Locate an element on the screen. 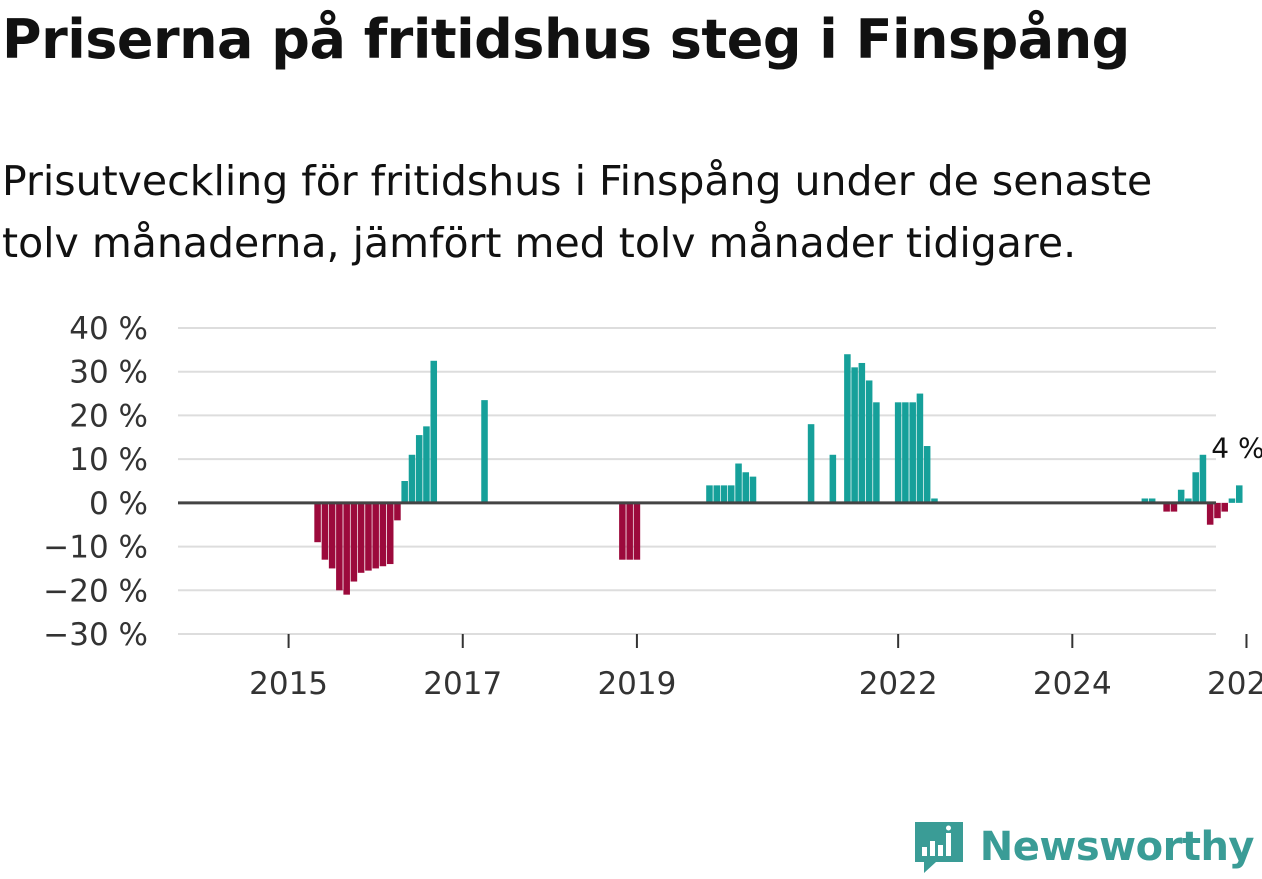 The image size is (1262, 879). newsworthy-logo: Newsworthy is located at coordinates (1083, 847).